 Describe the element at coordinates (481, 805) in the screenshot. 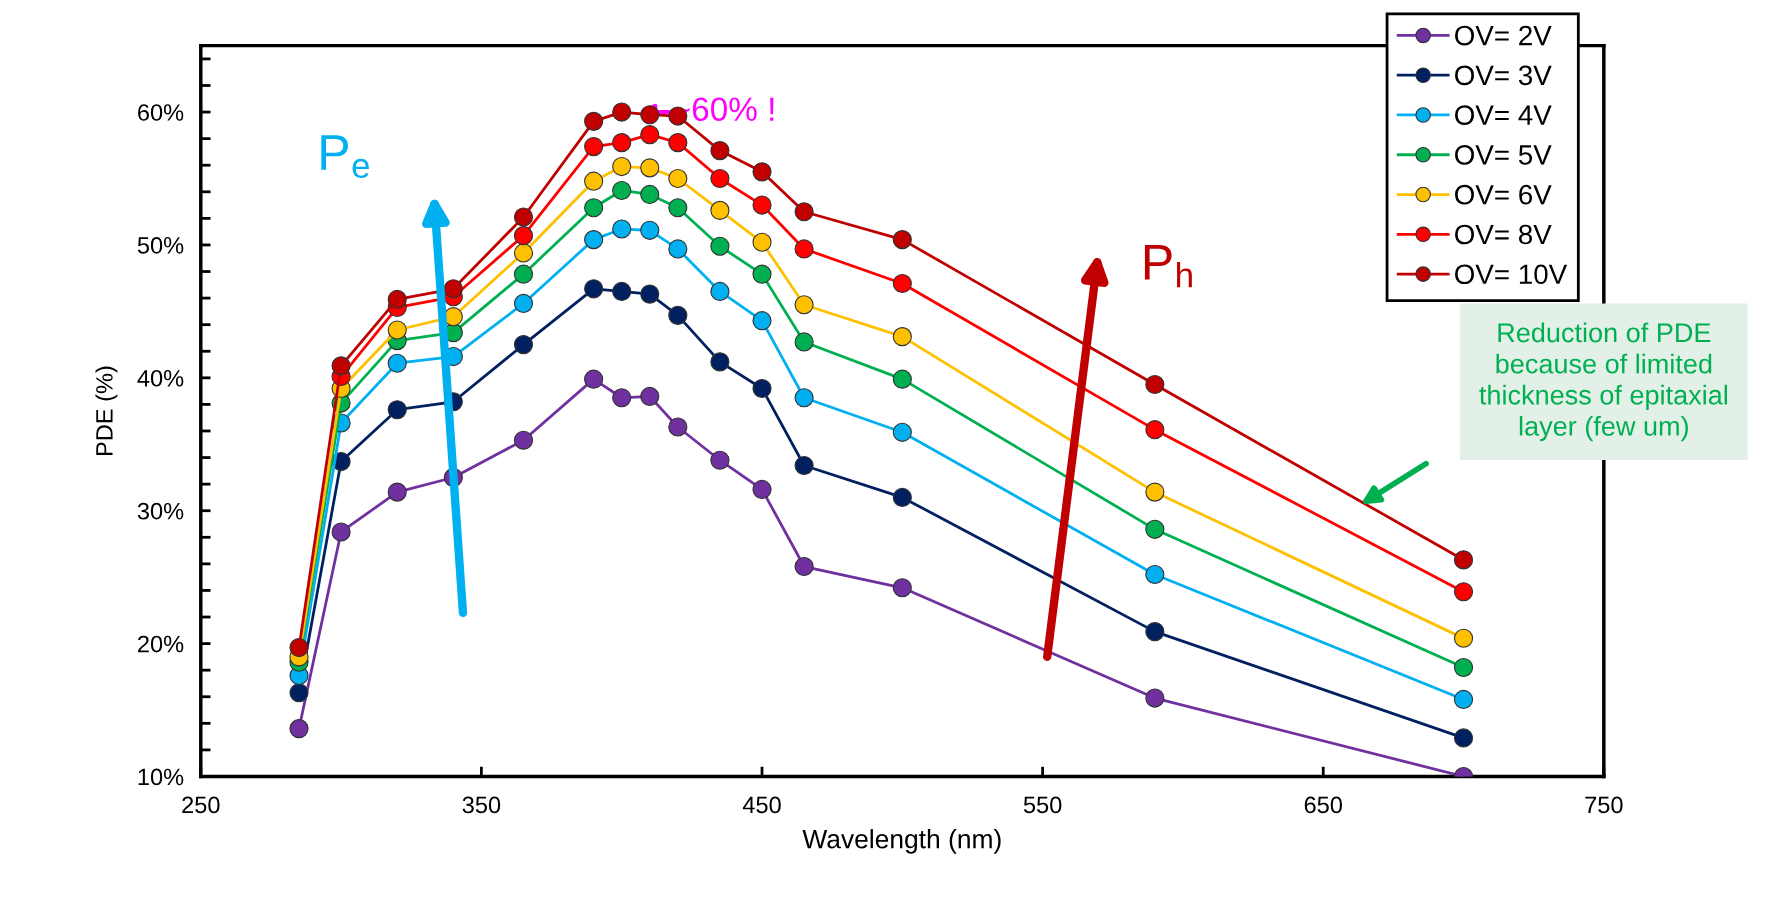

I see `x-tick-label: 350` at that location.